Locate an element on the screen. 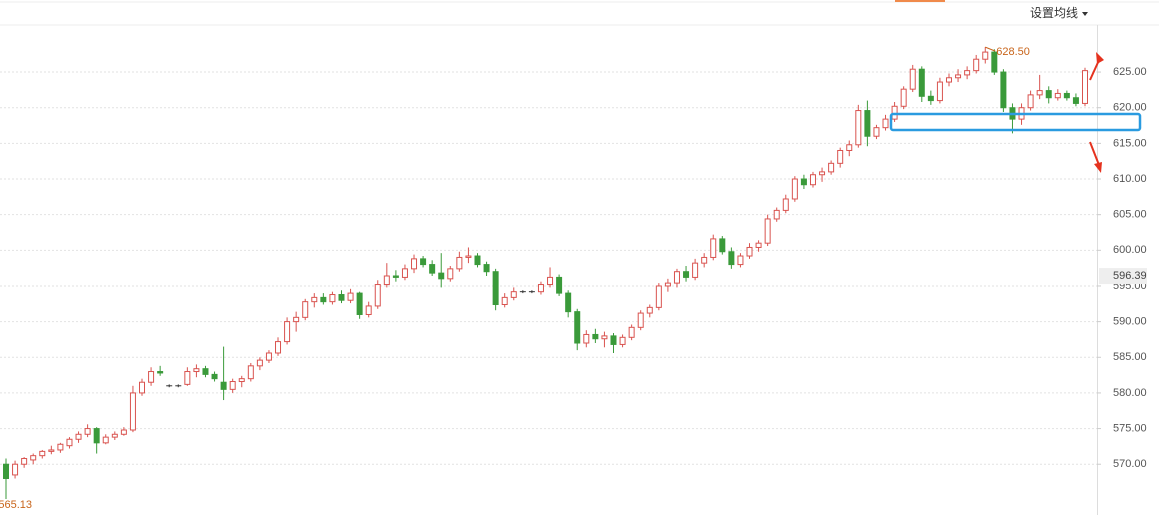 The height and width of the screenshot is (515, 1159). y-tick-label: 620.00 is located at coordinates (1130, 108).